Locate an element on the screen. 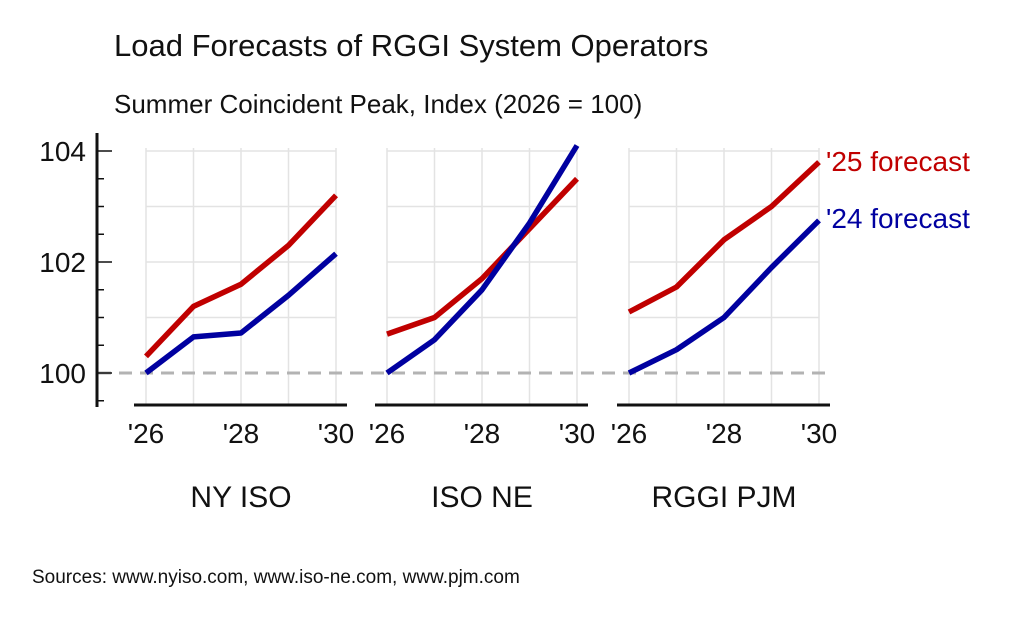 This screenshot has width=1021, height=621. y-tick-label: 102 is located at coordinates (62, 262).